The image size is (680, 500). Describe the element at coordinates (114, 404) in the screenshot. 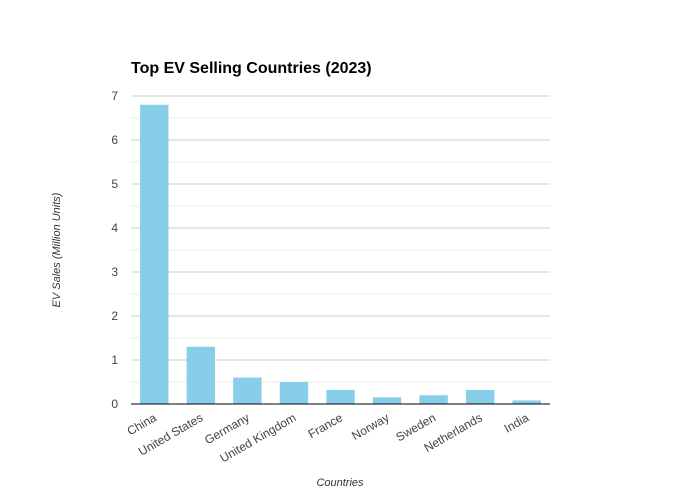

I see `y-tick-label: 0` at that location.